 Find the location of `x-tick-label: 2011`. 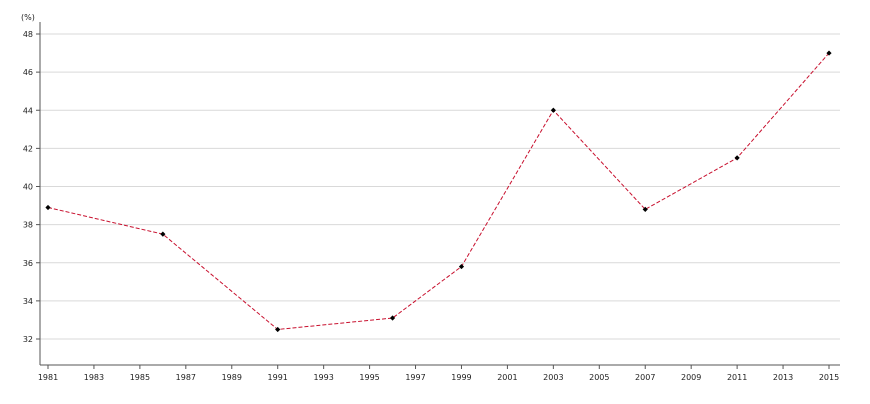

x-tick-label: 2011 is located at coordinates (737, 377).